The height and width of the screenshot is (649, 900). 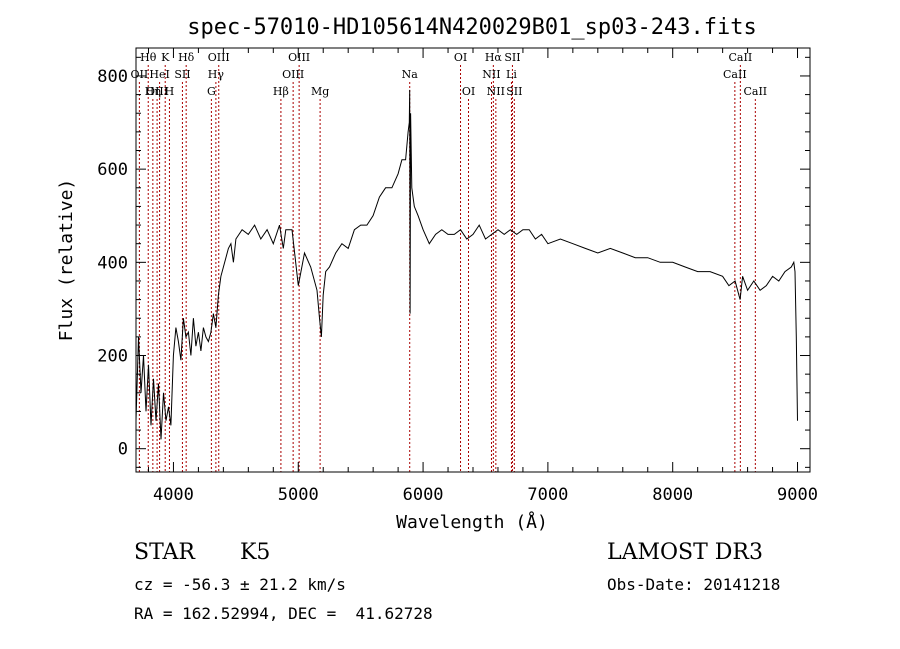 What do you see at coordinates (672, 495) in the screenshot?
I see `x-tick-label: 8000` at bounding box center [672, 495].